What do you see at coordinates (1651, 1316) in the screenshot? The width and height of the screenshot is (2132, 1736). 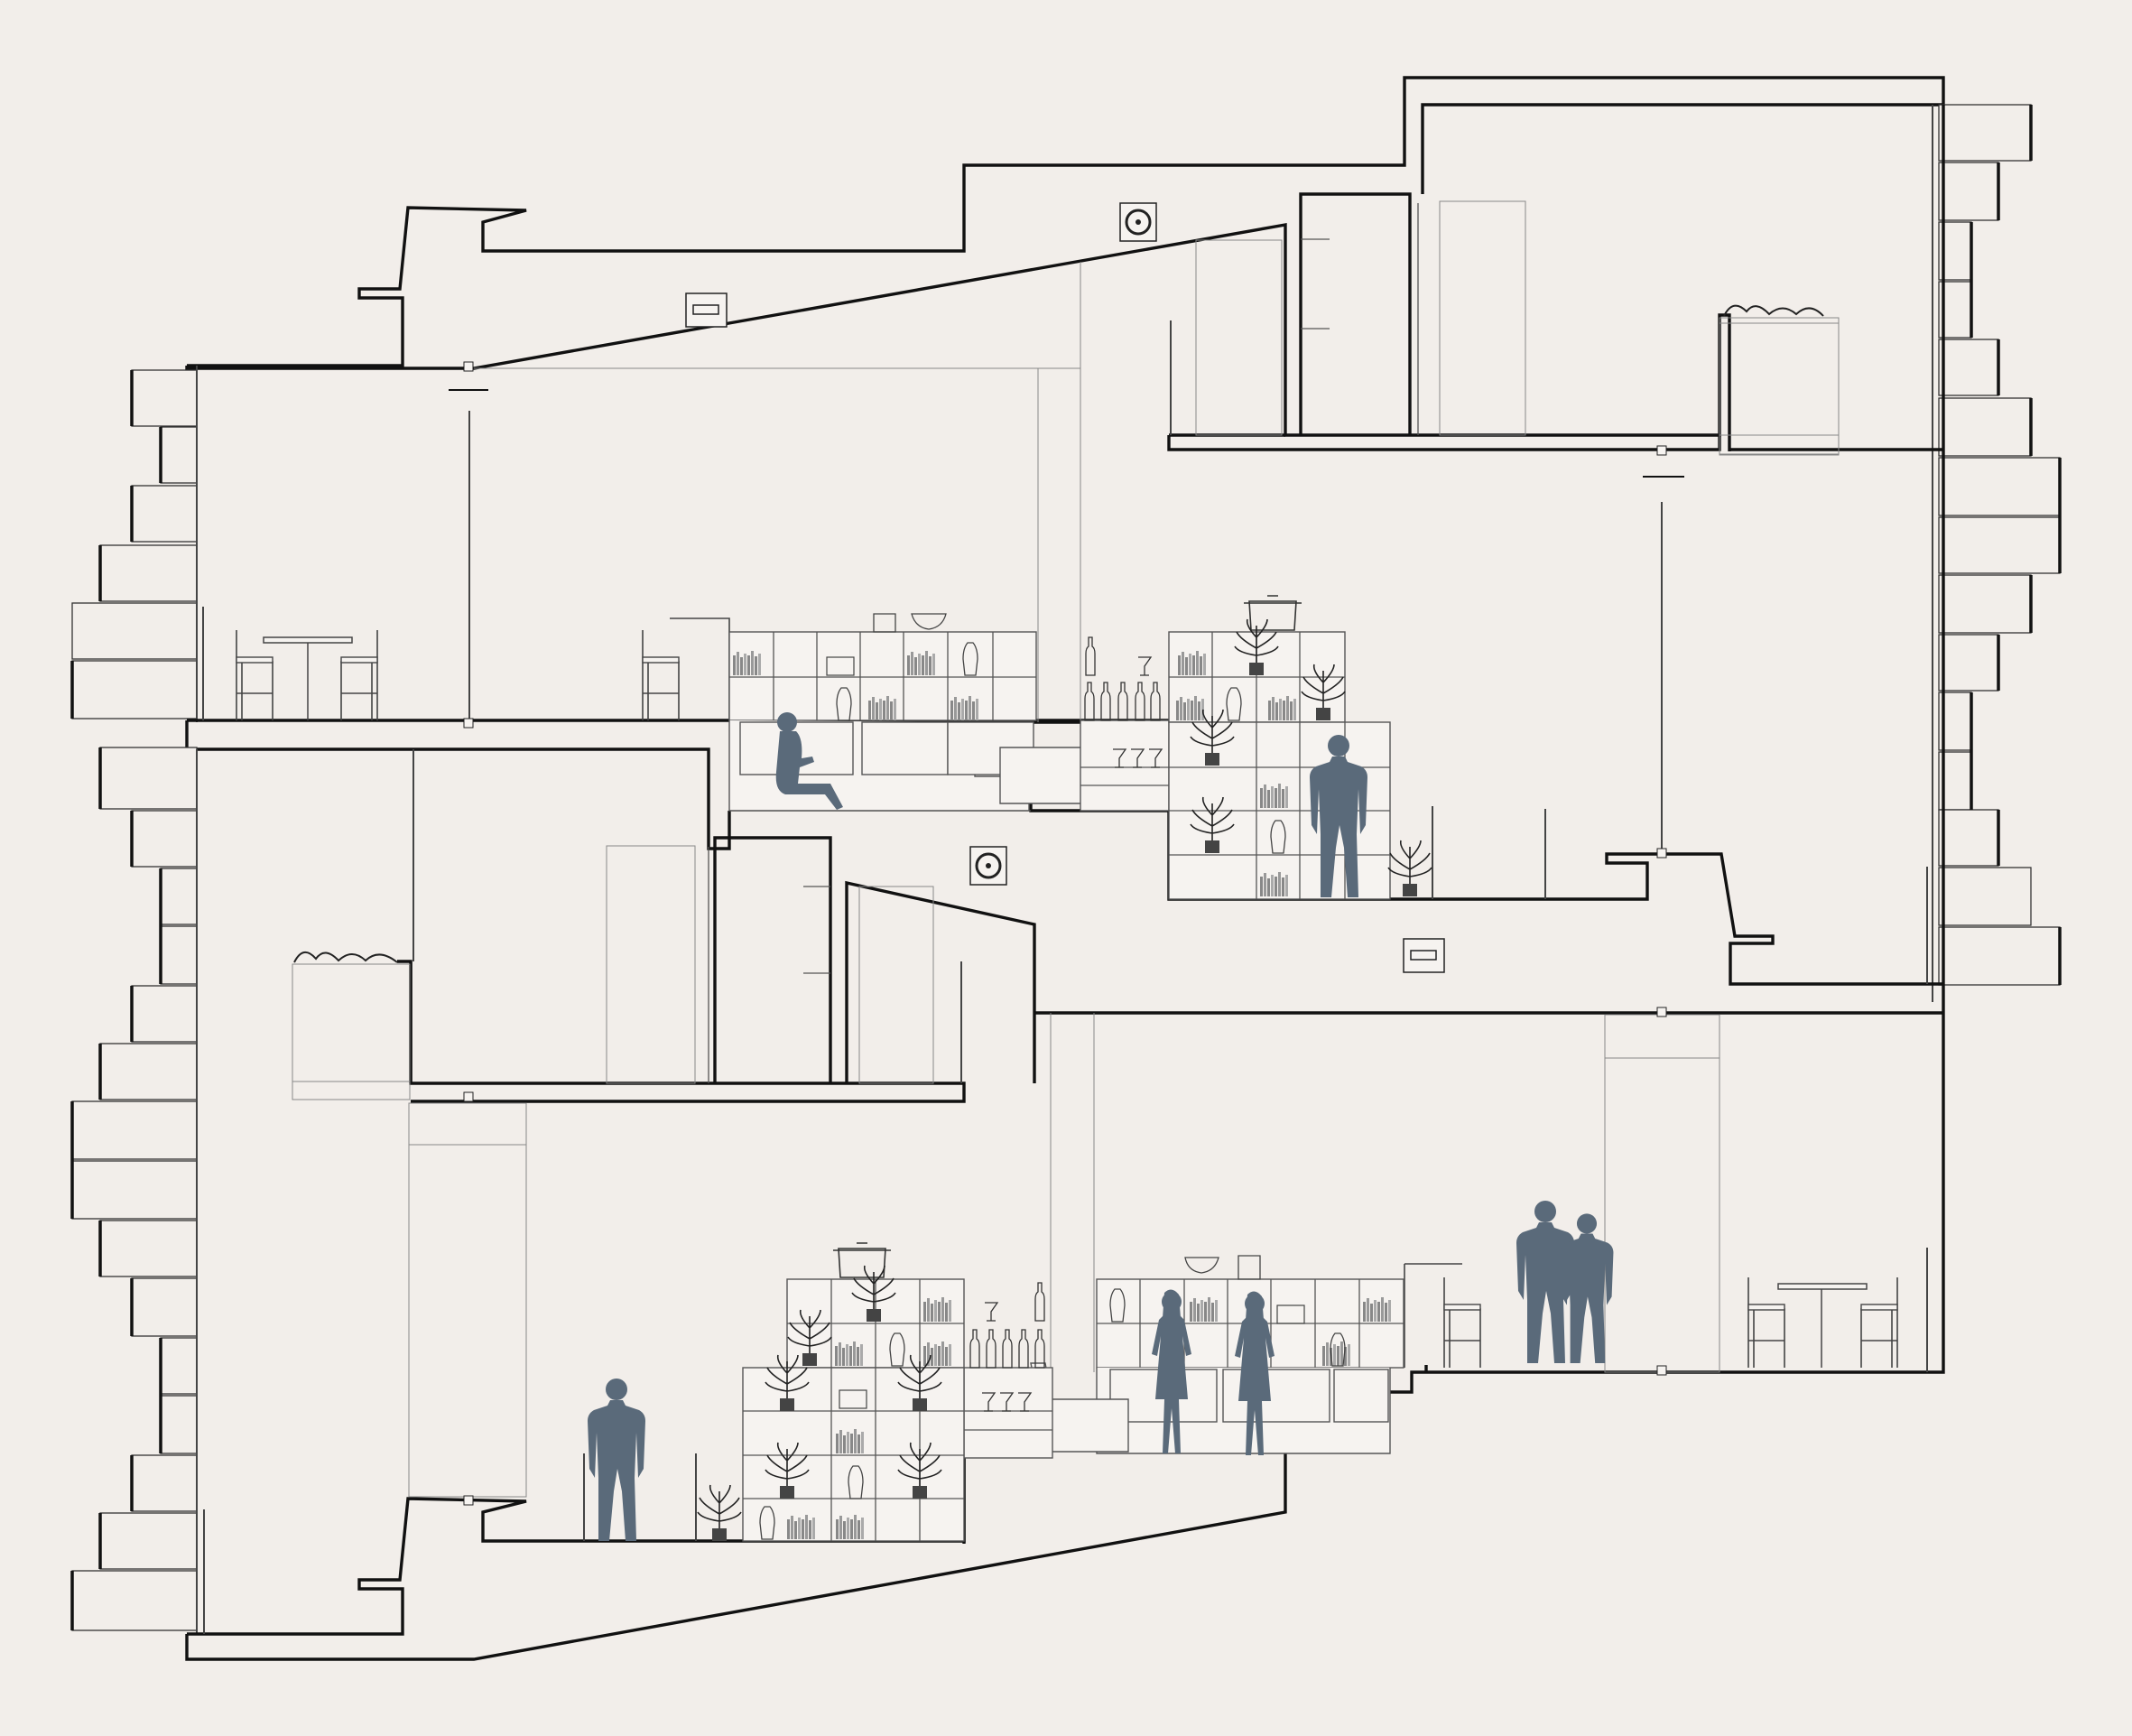 I see `lower-dining-set` at bounding box center [1651, 1316].